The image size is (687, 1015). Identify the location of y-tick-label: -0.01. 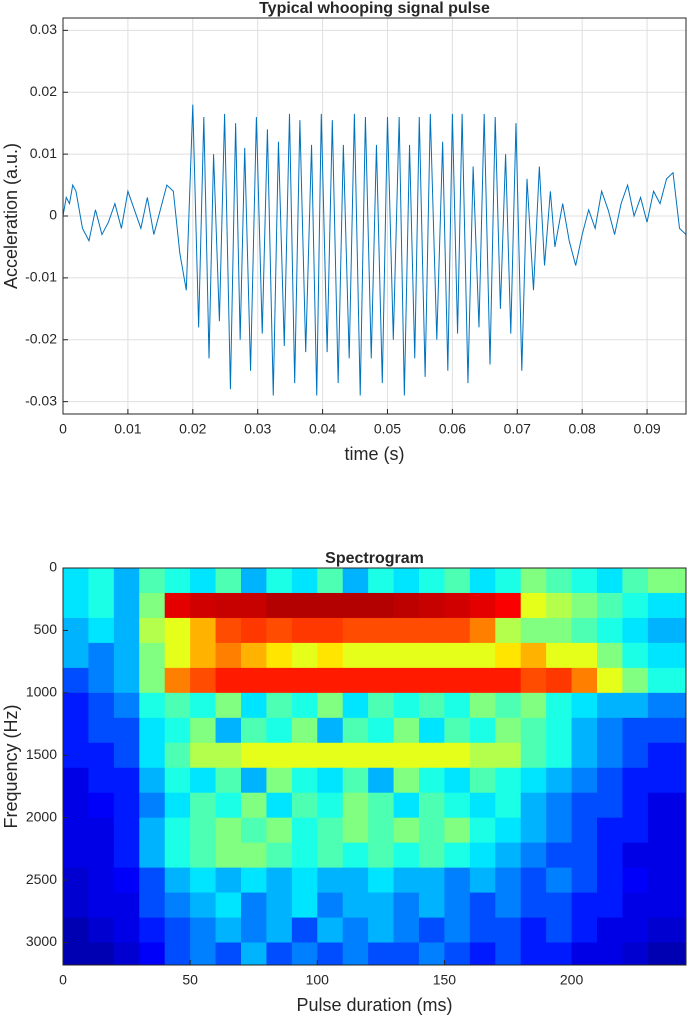
(41, 277).